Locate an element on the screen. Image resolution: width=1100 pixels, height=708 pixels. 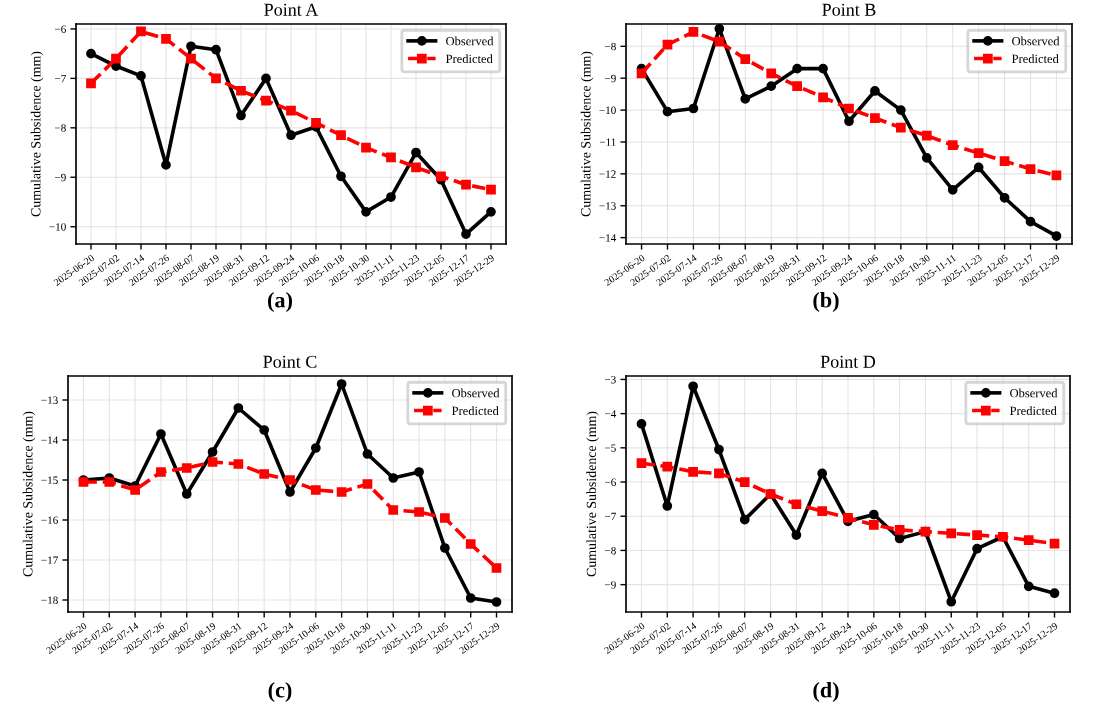
chart-title: Point B is located at coordinates (849, 9).